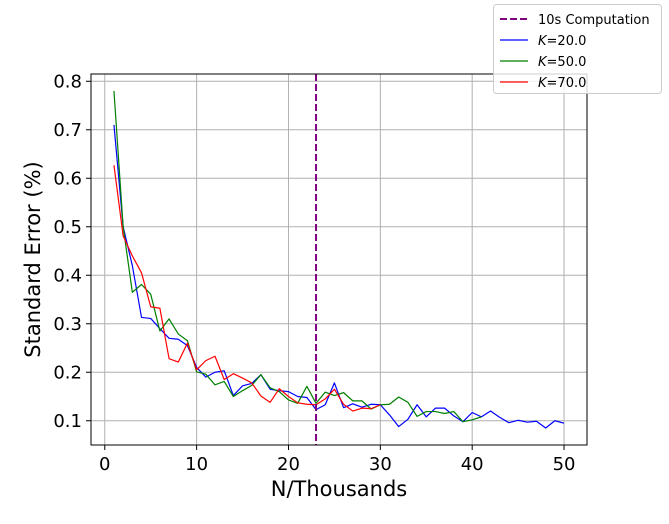  What do you see at coordinates (567, 41) in the screenshot?
I see `legend-label-value: =20.0` at bounding box center [567, 41].